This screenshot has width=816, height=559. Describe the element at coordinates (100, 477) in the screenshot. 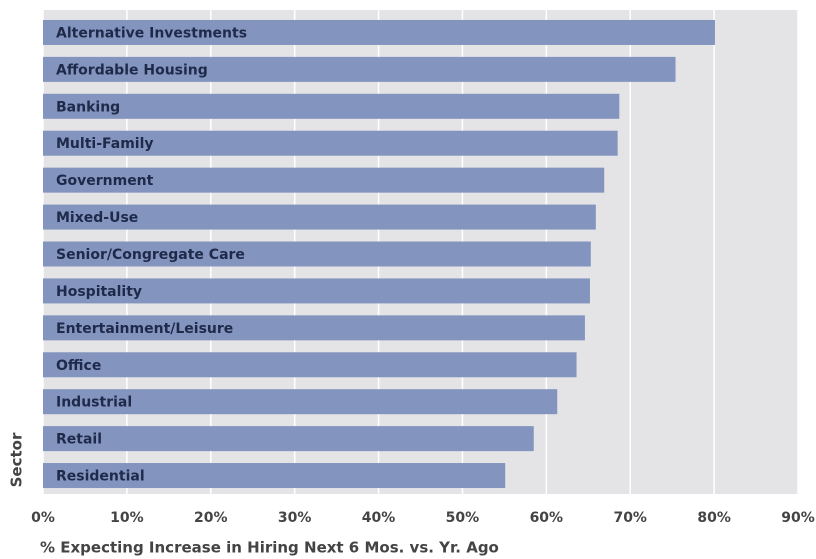

I see `category-label: Residential` at that location.